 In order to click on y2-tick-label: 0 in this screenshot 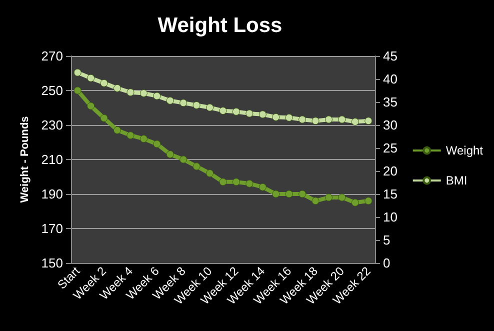, I will do `click(386, 263)`.